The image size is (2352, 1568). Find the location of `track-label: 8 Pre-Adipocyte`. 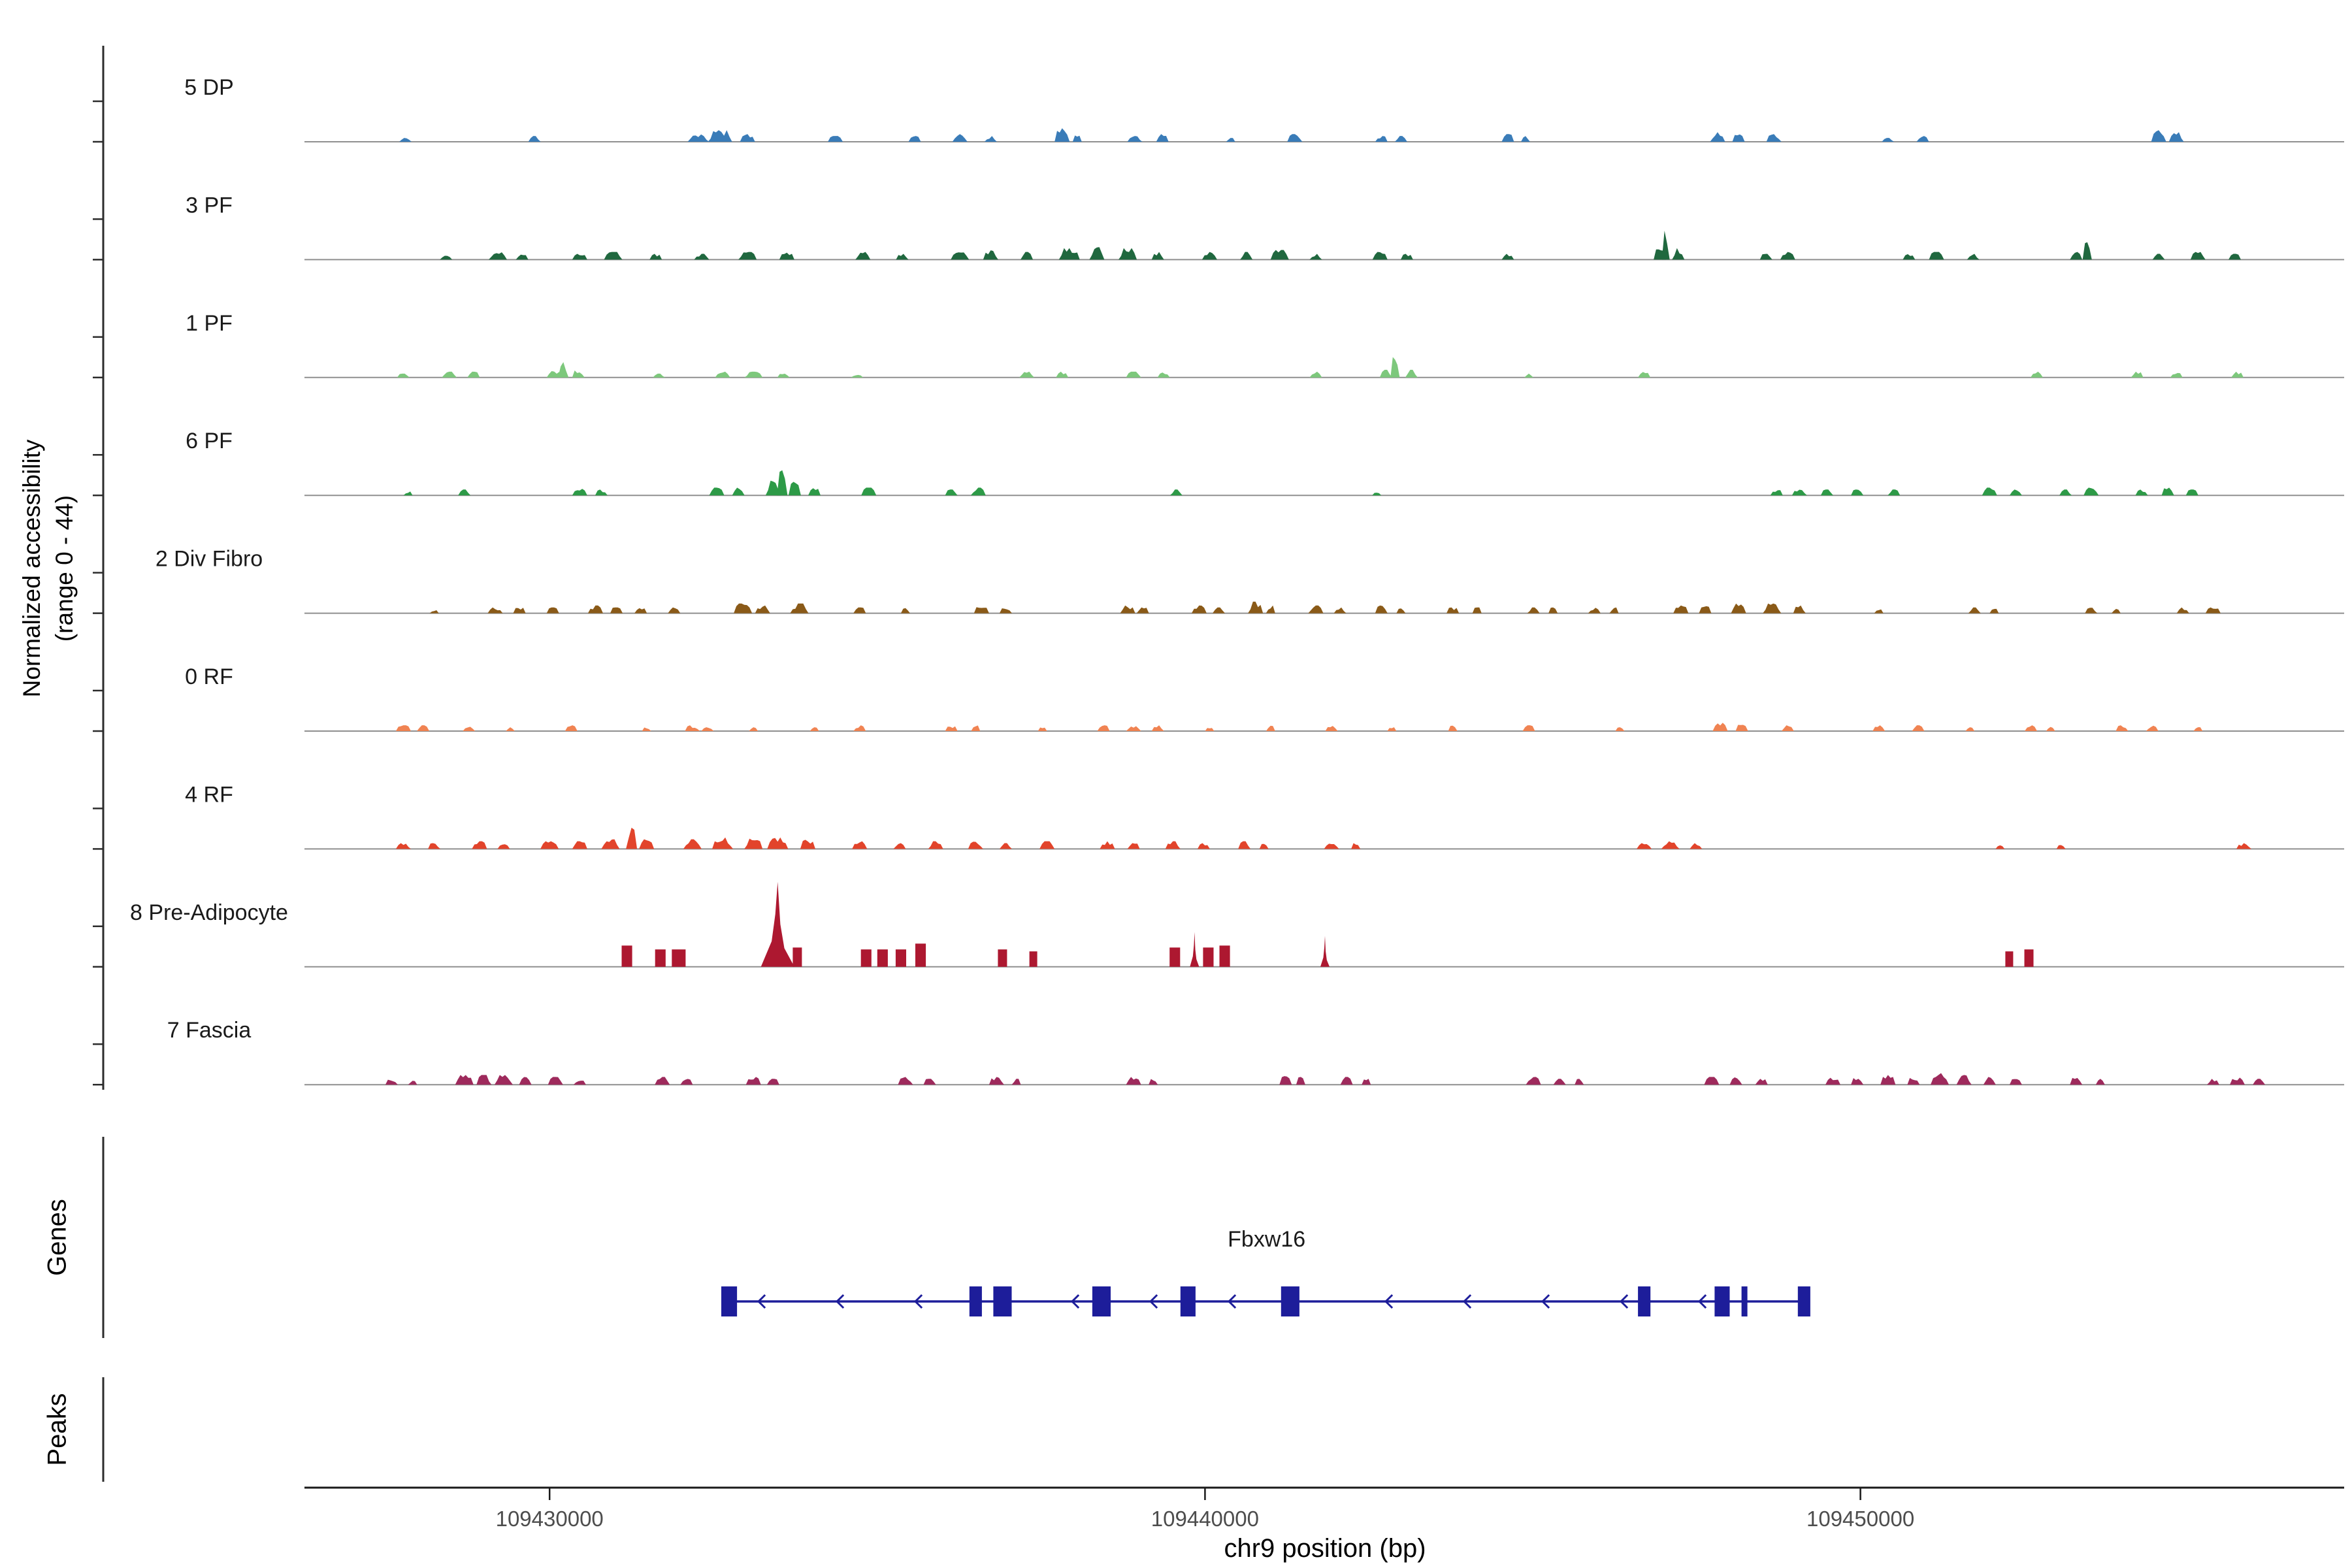

track-label: 8 Pre-Adipocyte is located at coordinates (209, 912).